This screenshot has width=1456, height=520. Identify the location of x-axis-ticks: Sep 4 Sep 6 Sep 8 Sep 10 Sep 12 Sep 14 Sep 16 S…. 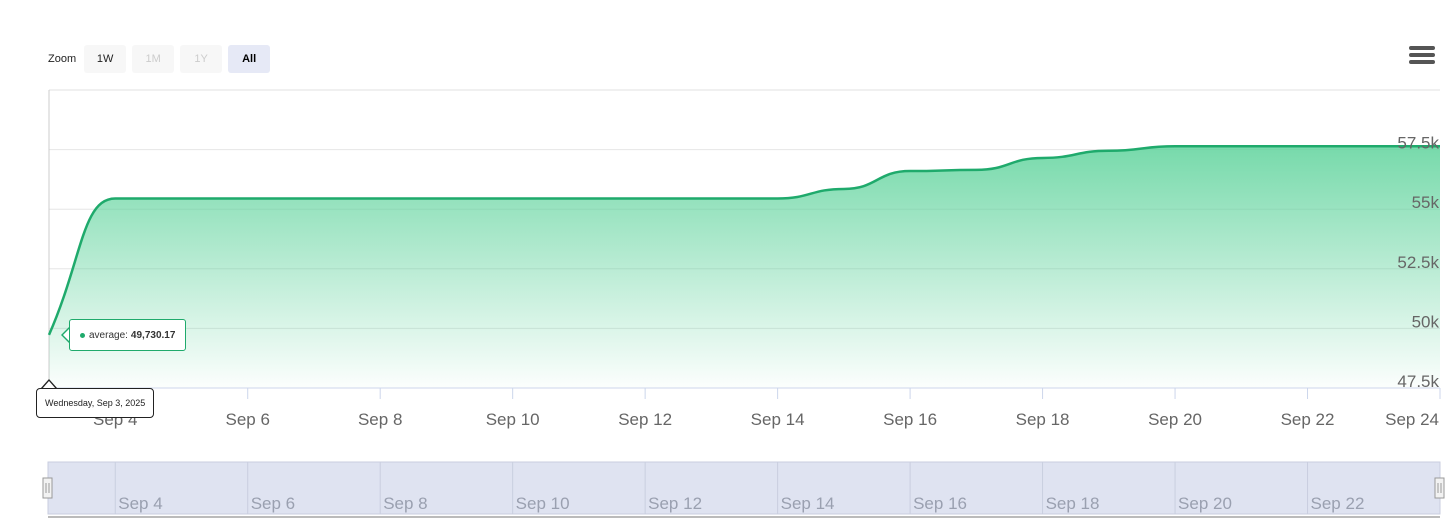
(767, 408).